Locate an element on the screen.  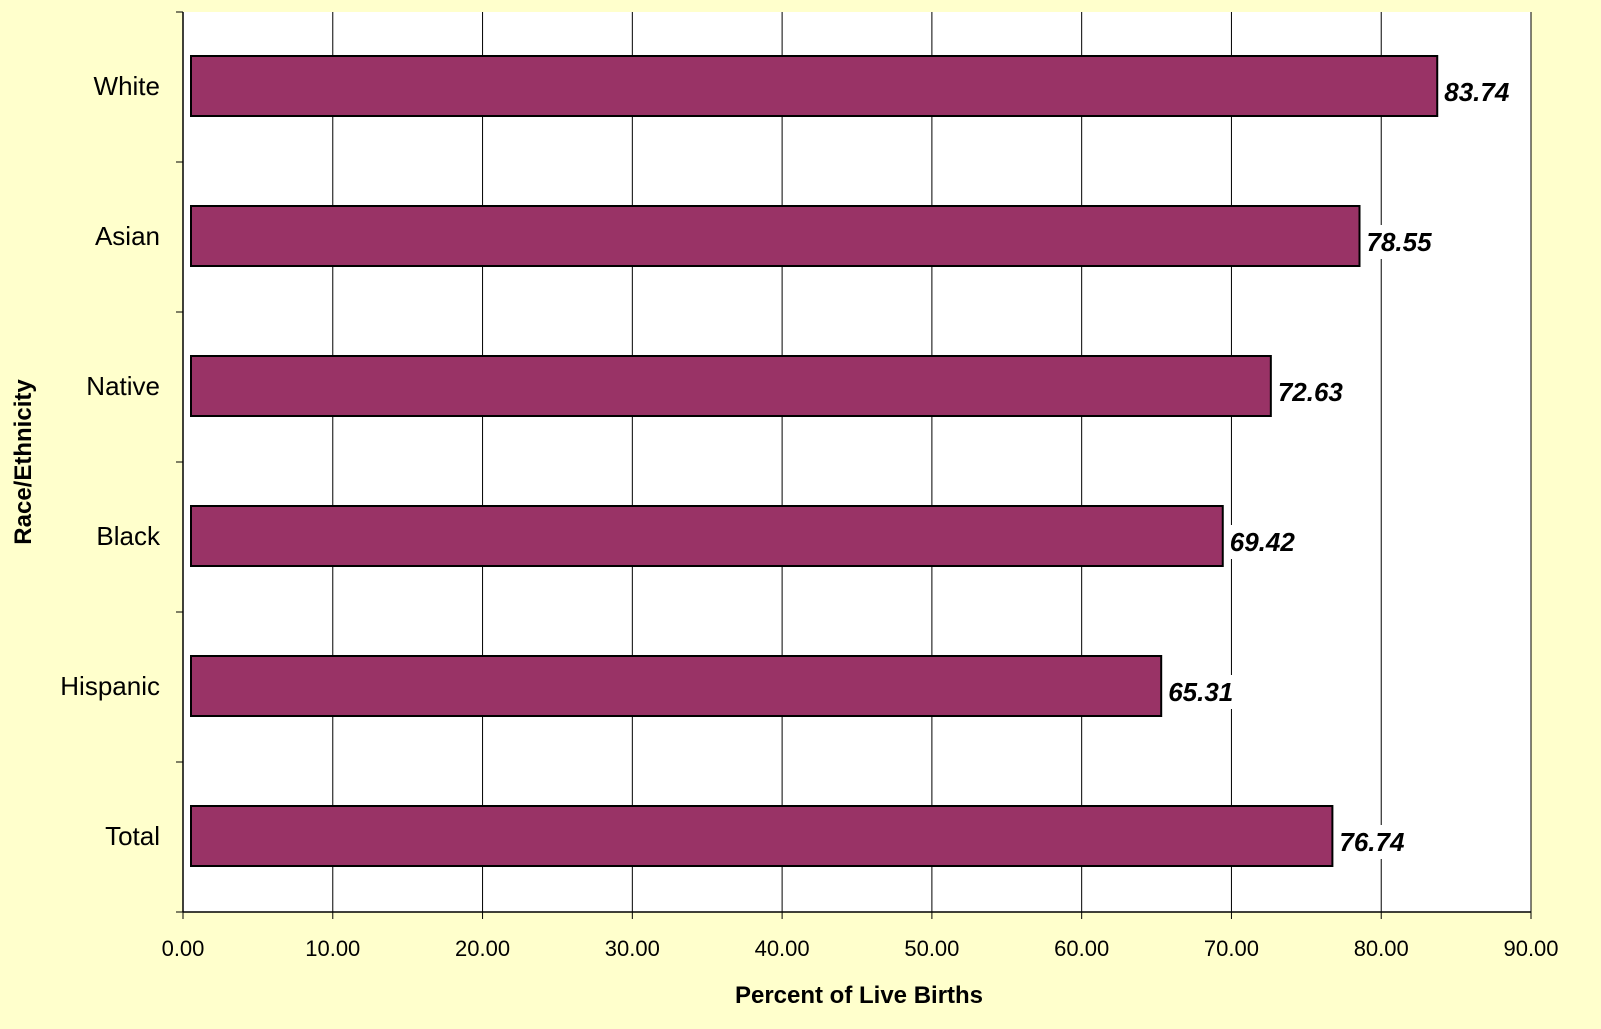
x-tick-label: 50.00 is located at coordinates (931, 948).